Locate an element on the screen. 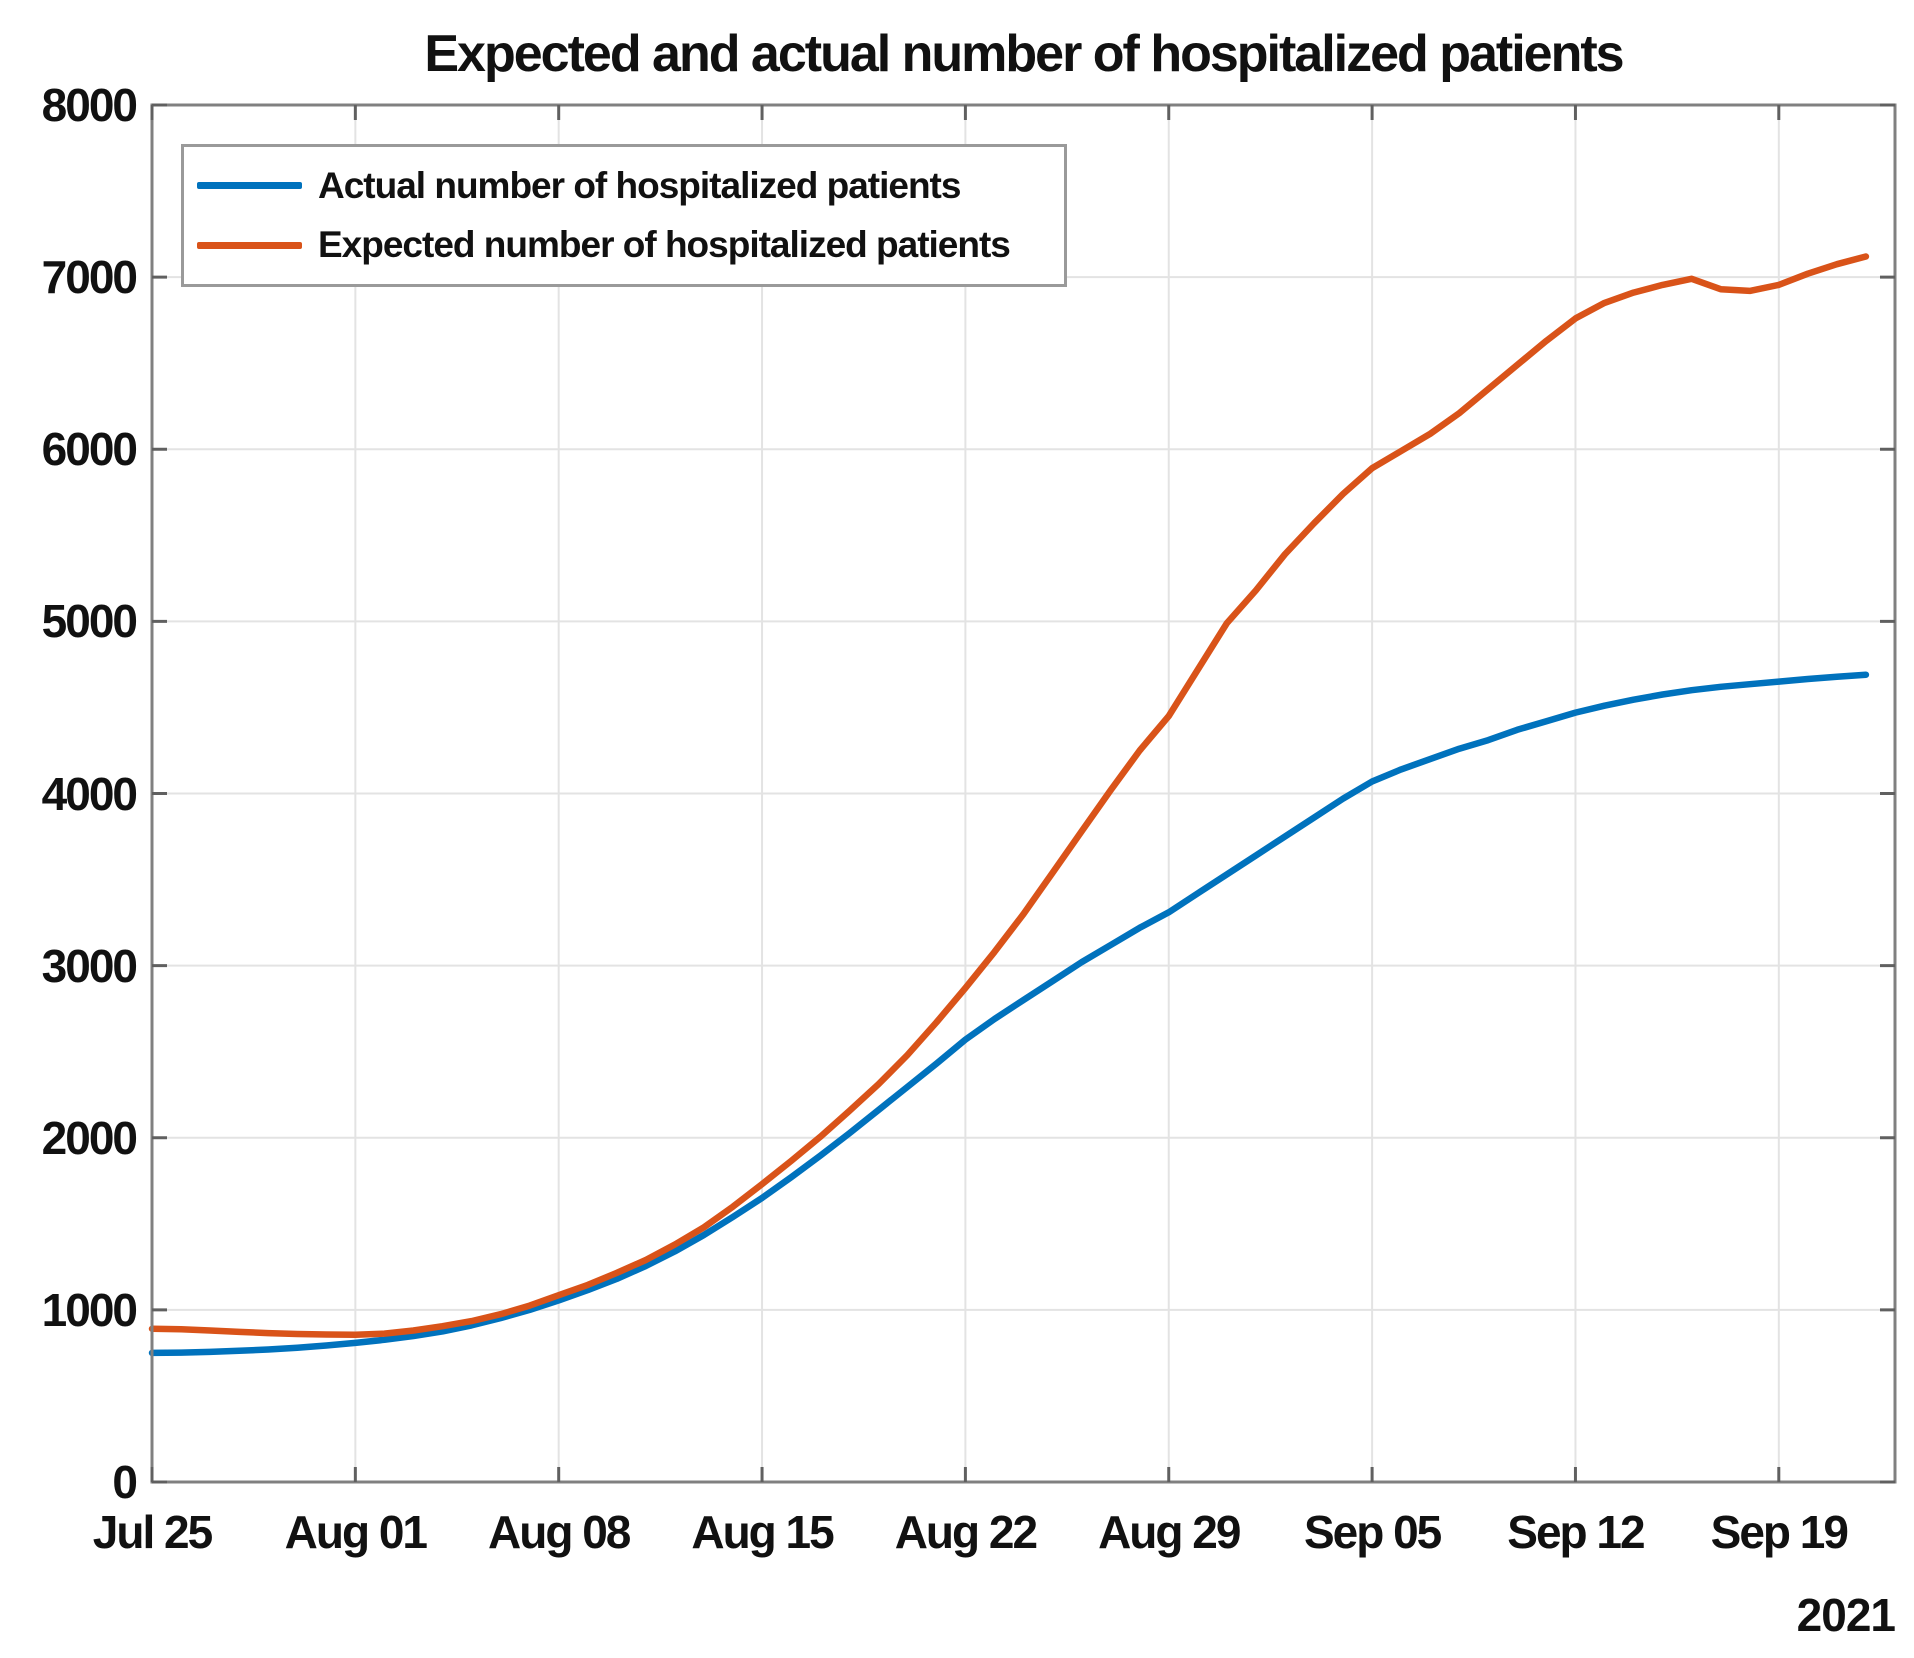 The height and width of the screenshot is (1658, 1914). y-tick-label: 0 is located at coordinates (125, 1482).